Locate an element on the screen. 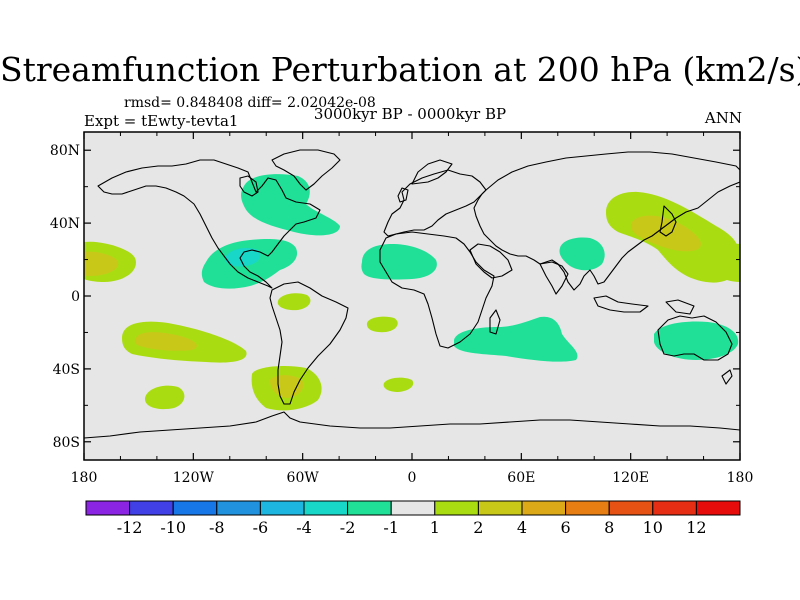  colorbar: -12 -10 -8 -6 -4 -2 -1 1 2 4 6 8 10 12 is located at coordinates (413, 518).